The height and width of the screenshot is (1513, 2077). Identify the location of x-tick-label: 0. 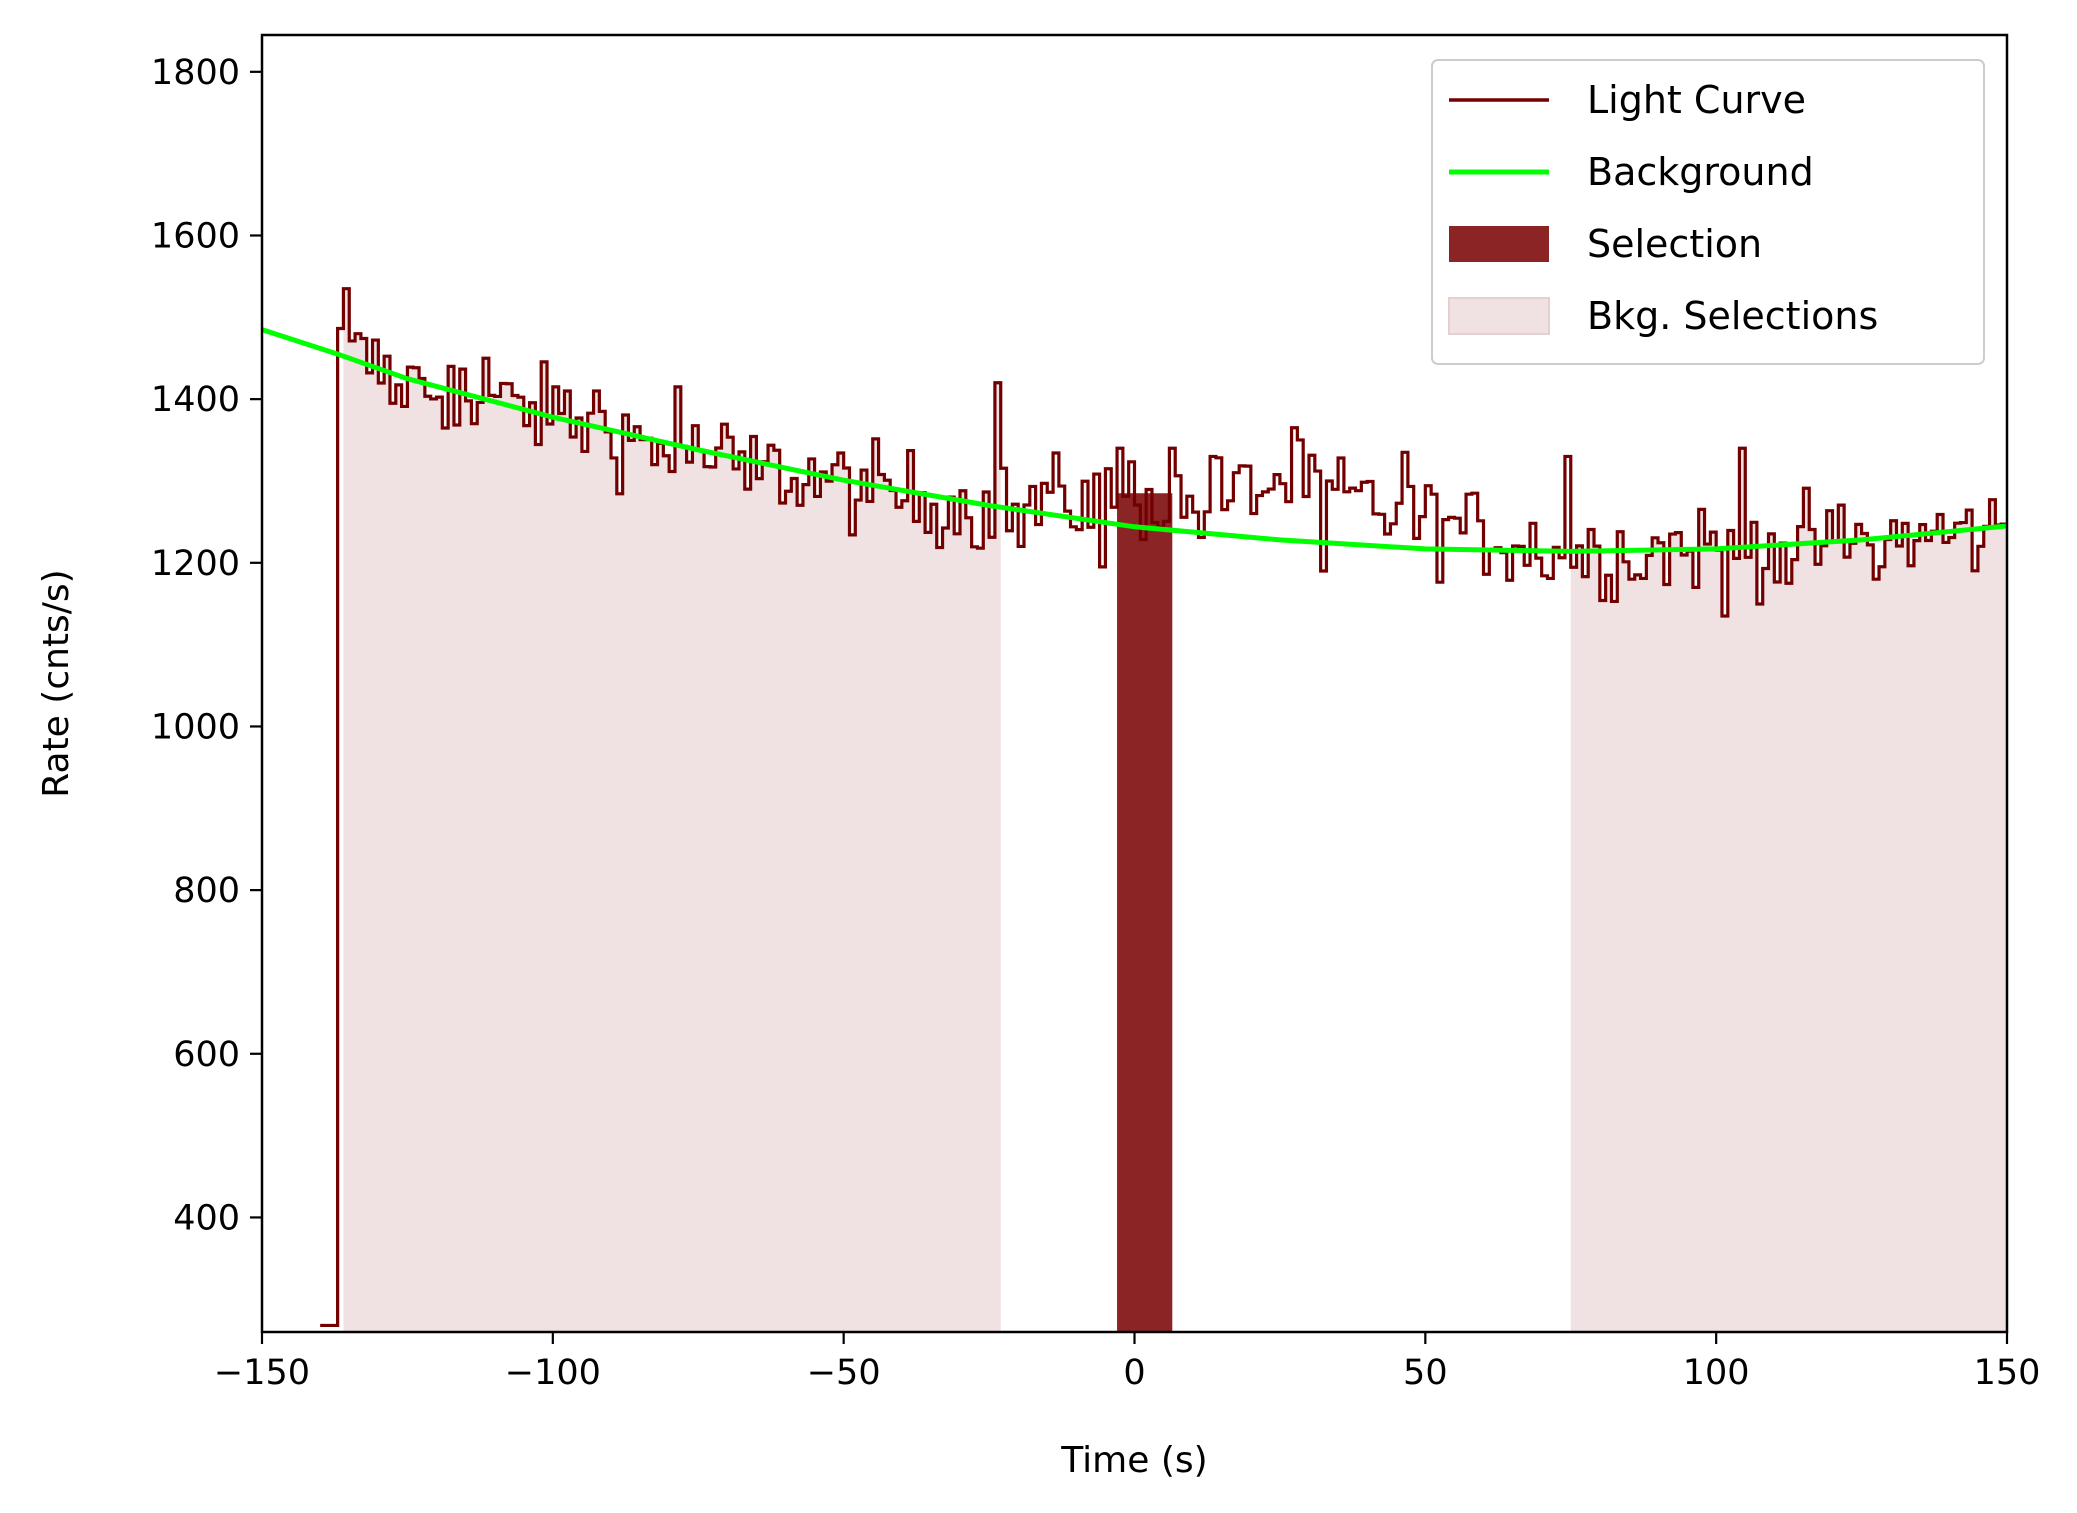
(1134, 1373).